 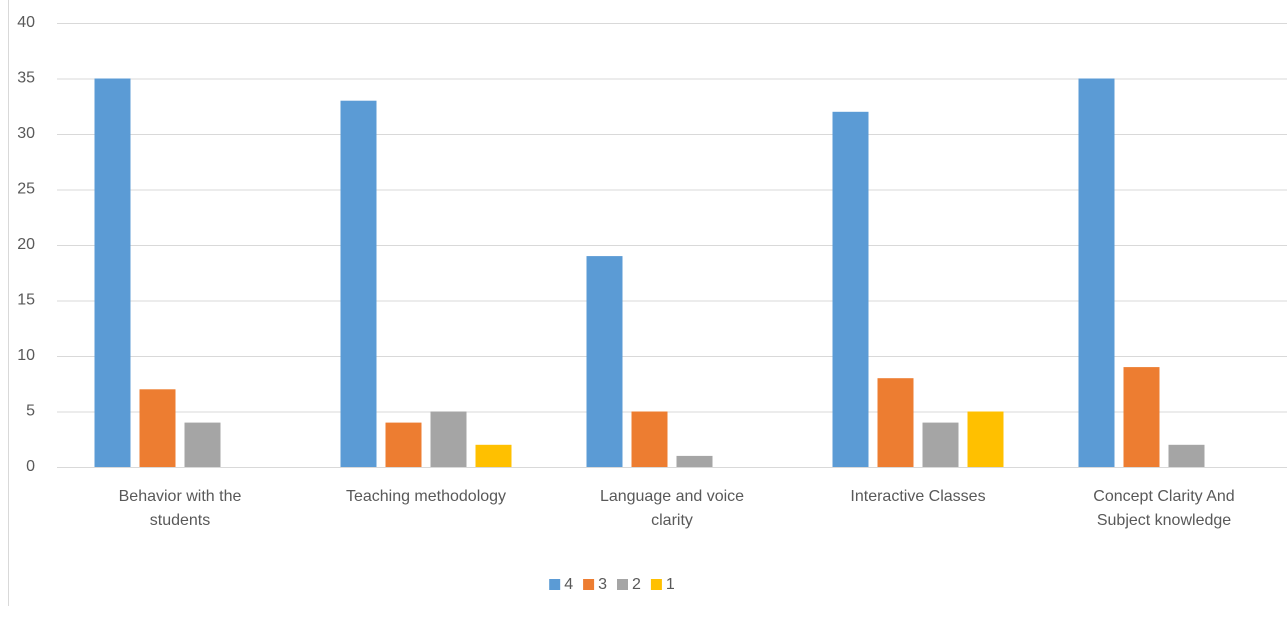 I want to click on legend-label: 1, so click(x=670, y=584).